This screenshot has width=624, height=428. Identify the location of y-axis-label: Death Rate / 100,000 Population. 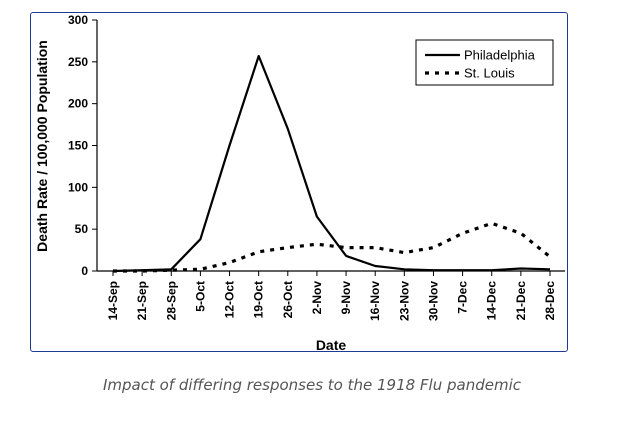
(42, 146).